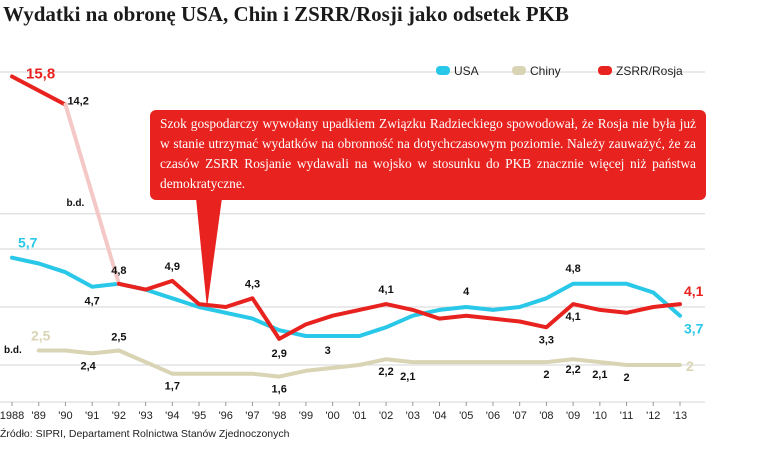 This screenshot has width=757, height=455. Describe the element at coordinates (546, 416) in the screenshot. I see `x-tick-label: '08` at that location.